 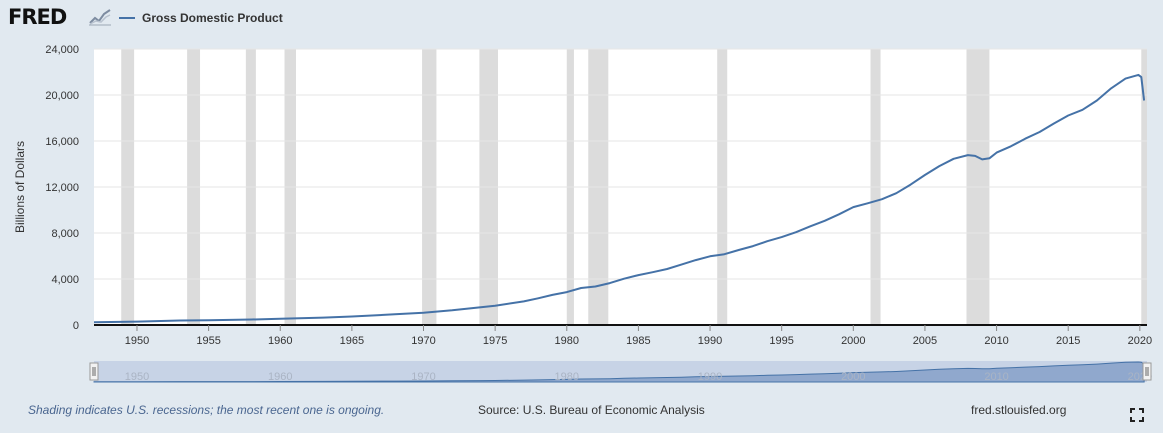 What do you see at coordinates (212, 18) in the screenshot?
I see `legend-label: Gross Domestic Product` at bounding box center [212, 18].